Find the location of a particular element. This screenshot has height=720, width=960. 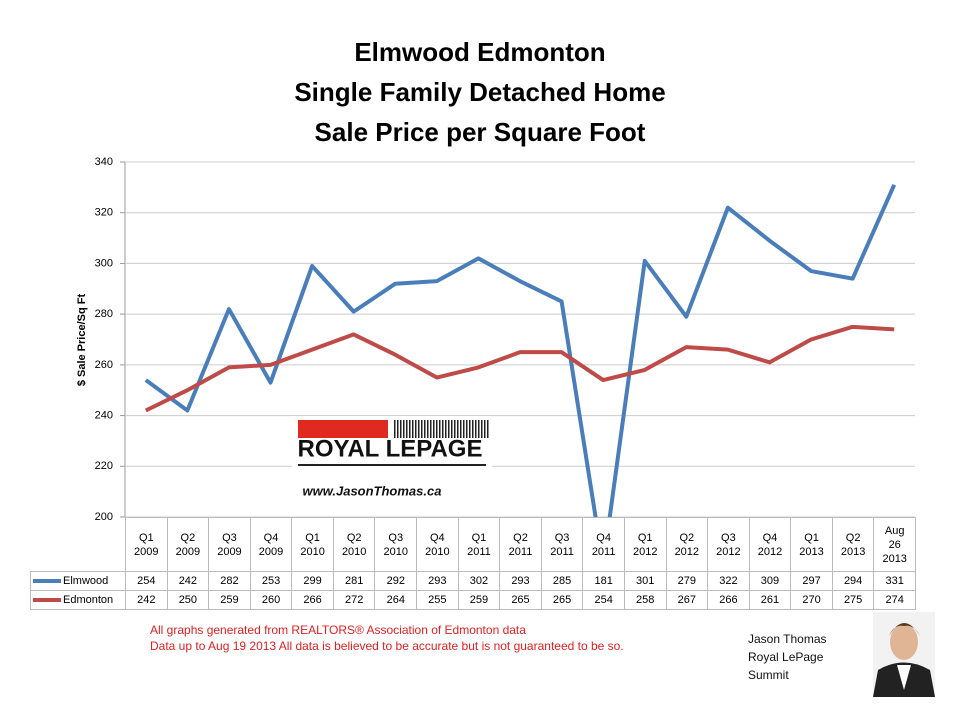

title-line: Single Family Detached Home is located at coordinates (479, 92).